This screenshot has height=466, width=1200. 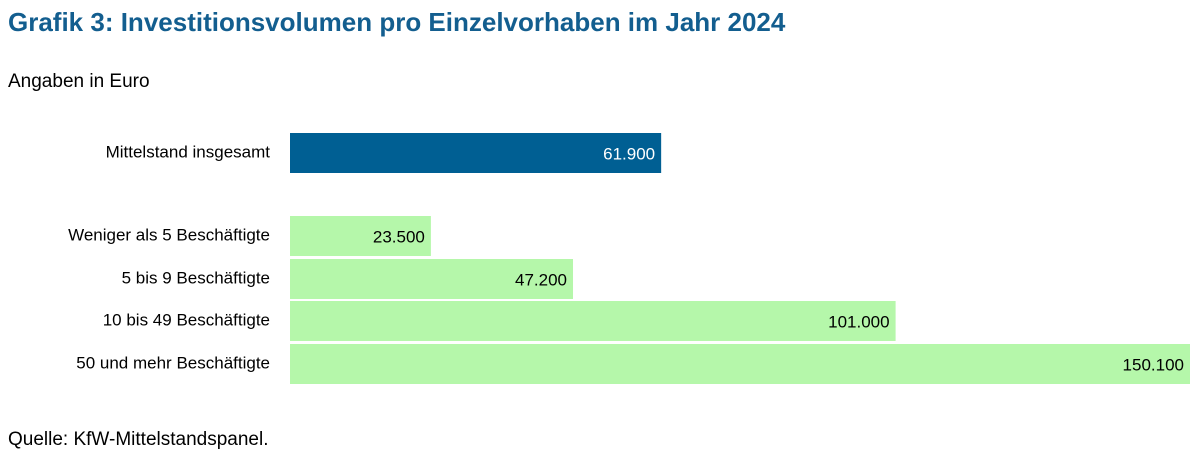 I want to click on value-label: 61.900, so click(x=629, y=153).